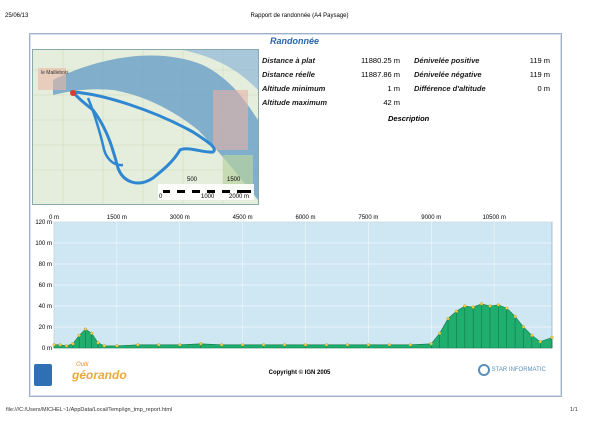  What do you see at coordinates (45, 286) in the screenshot?
I see `y-tick-label: 60 m` at bounding box center [45, 286].